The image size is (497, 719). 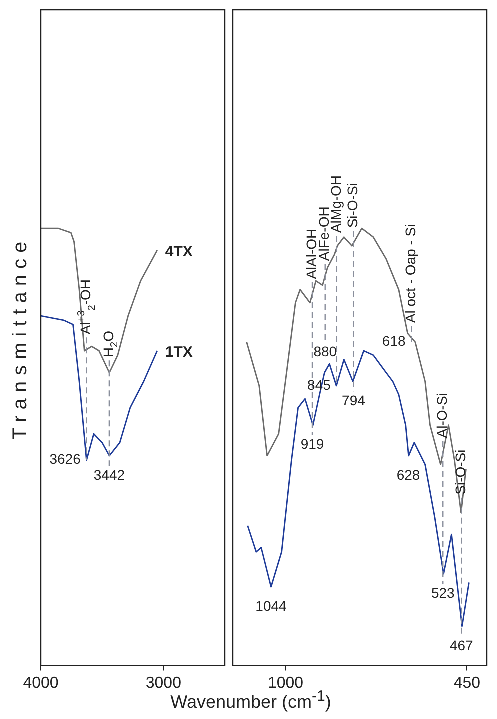 I want to click on annotation: 618, so click(x=394, y=341).